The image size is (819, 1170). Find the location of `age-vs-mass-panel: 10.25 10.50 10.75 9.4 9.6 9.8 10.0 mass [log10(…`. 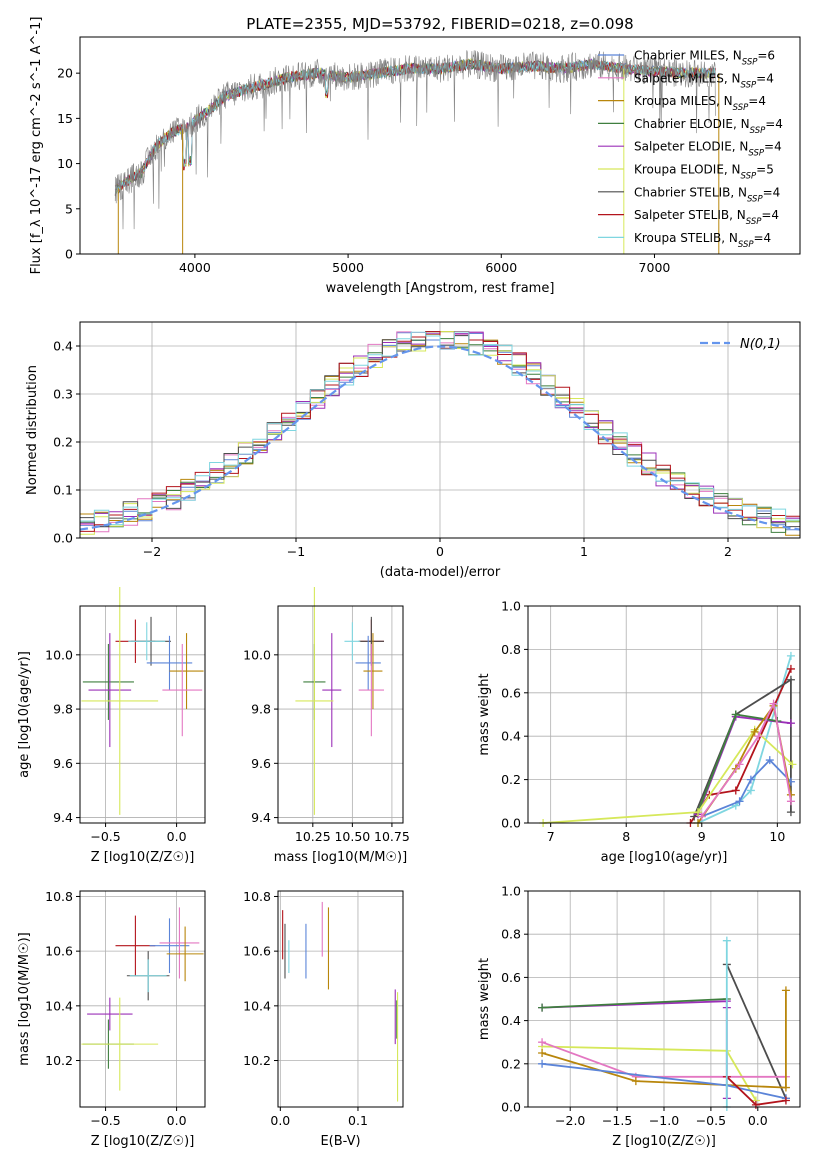

age-vs-mass-panel: 10.25 10.50 10.75 9.4 9.6 9.8 10.0 mass [log10(… is located at coordinates (326, 726).